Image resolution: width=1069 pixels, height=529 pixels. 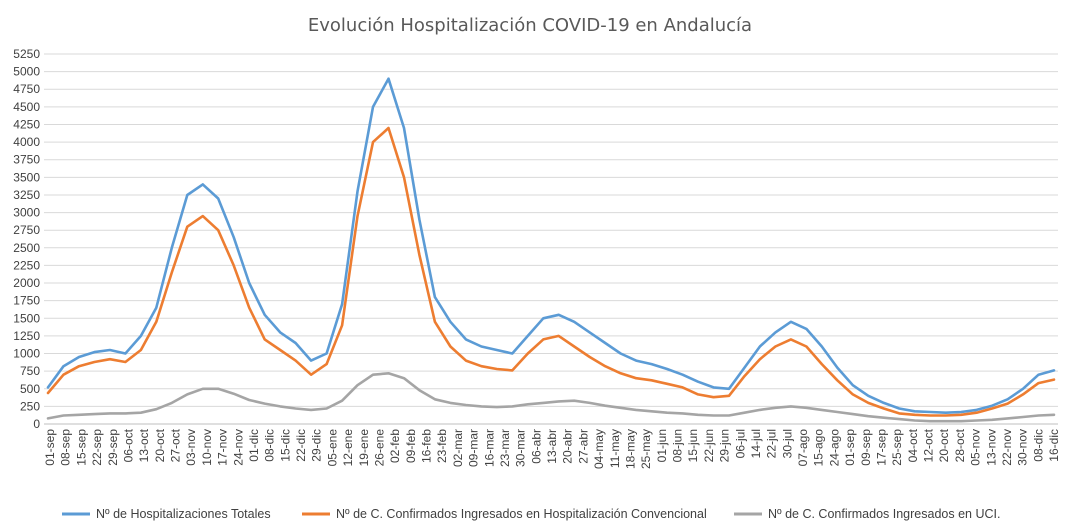 I want to click on x-tick-label: 15-sep, so click(x=81, y=447).